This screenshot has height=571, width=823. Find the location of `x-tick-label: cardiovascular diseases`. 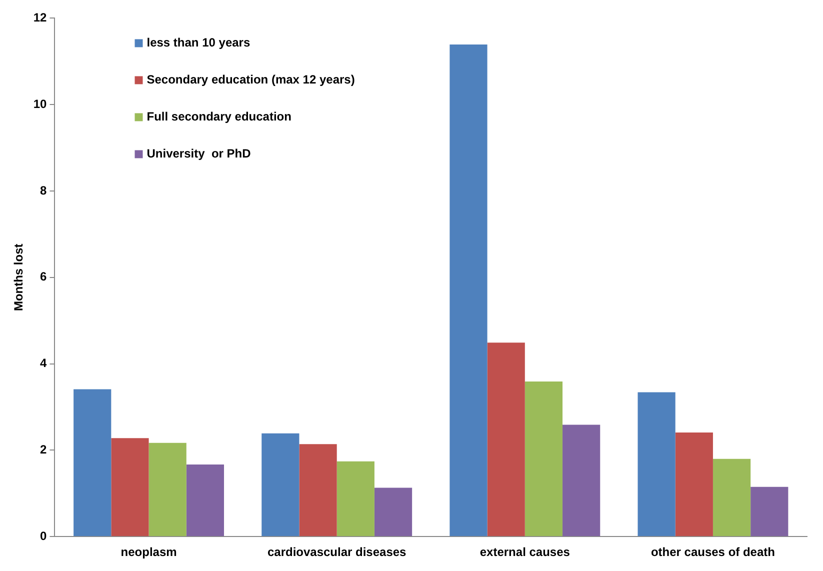

x-tick-label: cardiovascular diseases is located at coordinates (337, 552).